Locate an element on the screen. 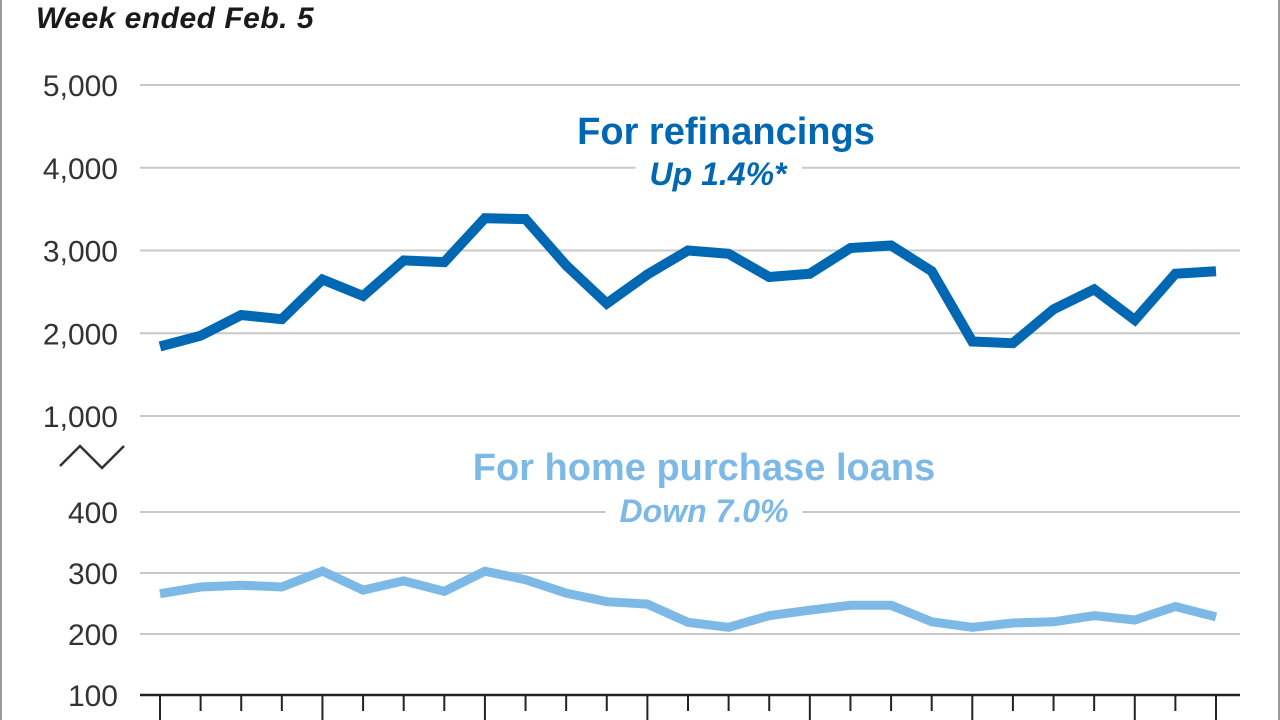 The height and width of the screenshot is (720, 1280). purchase-series-label: For home purchase loans is located at coordinates (704, 468).